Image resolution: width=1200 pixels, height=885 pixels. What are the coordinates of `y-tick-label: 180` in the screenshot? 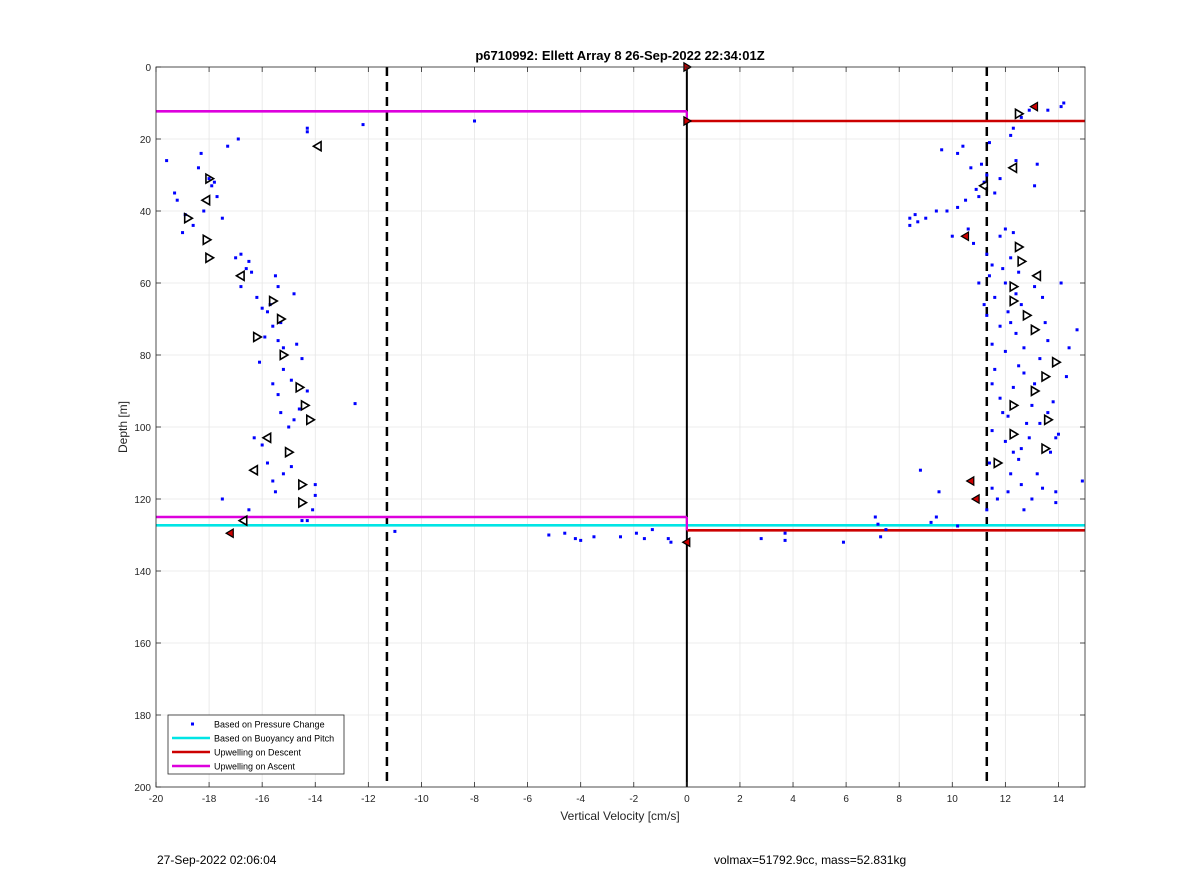 It's located at (142, 716).